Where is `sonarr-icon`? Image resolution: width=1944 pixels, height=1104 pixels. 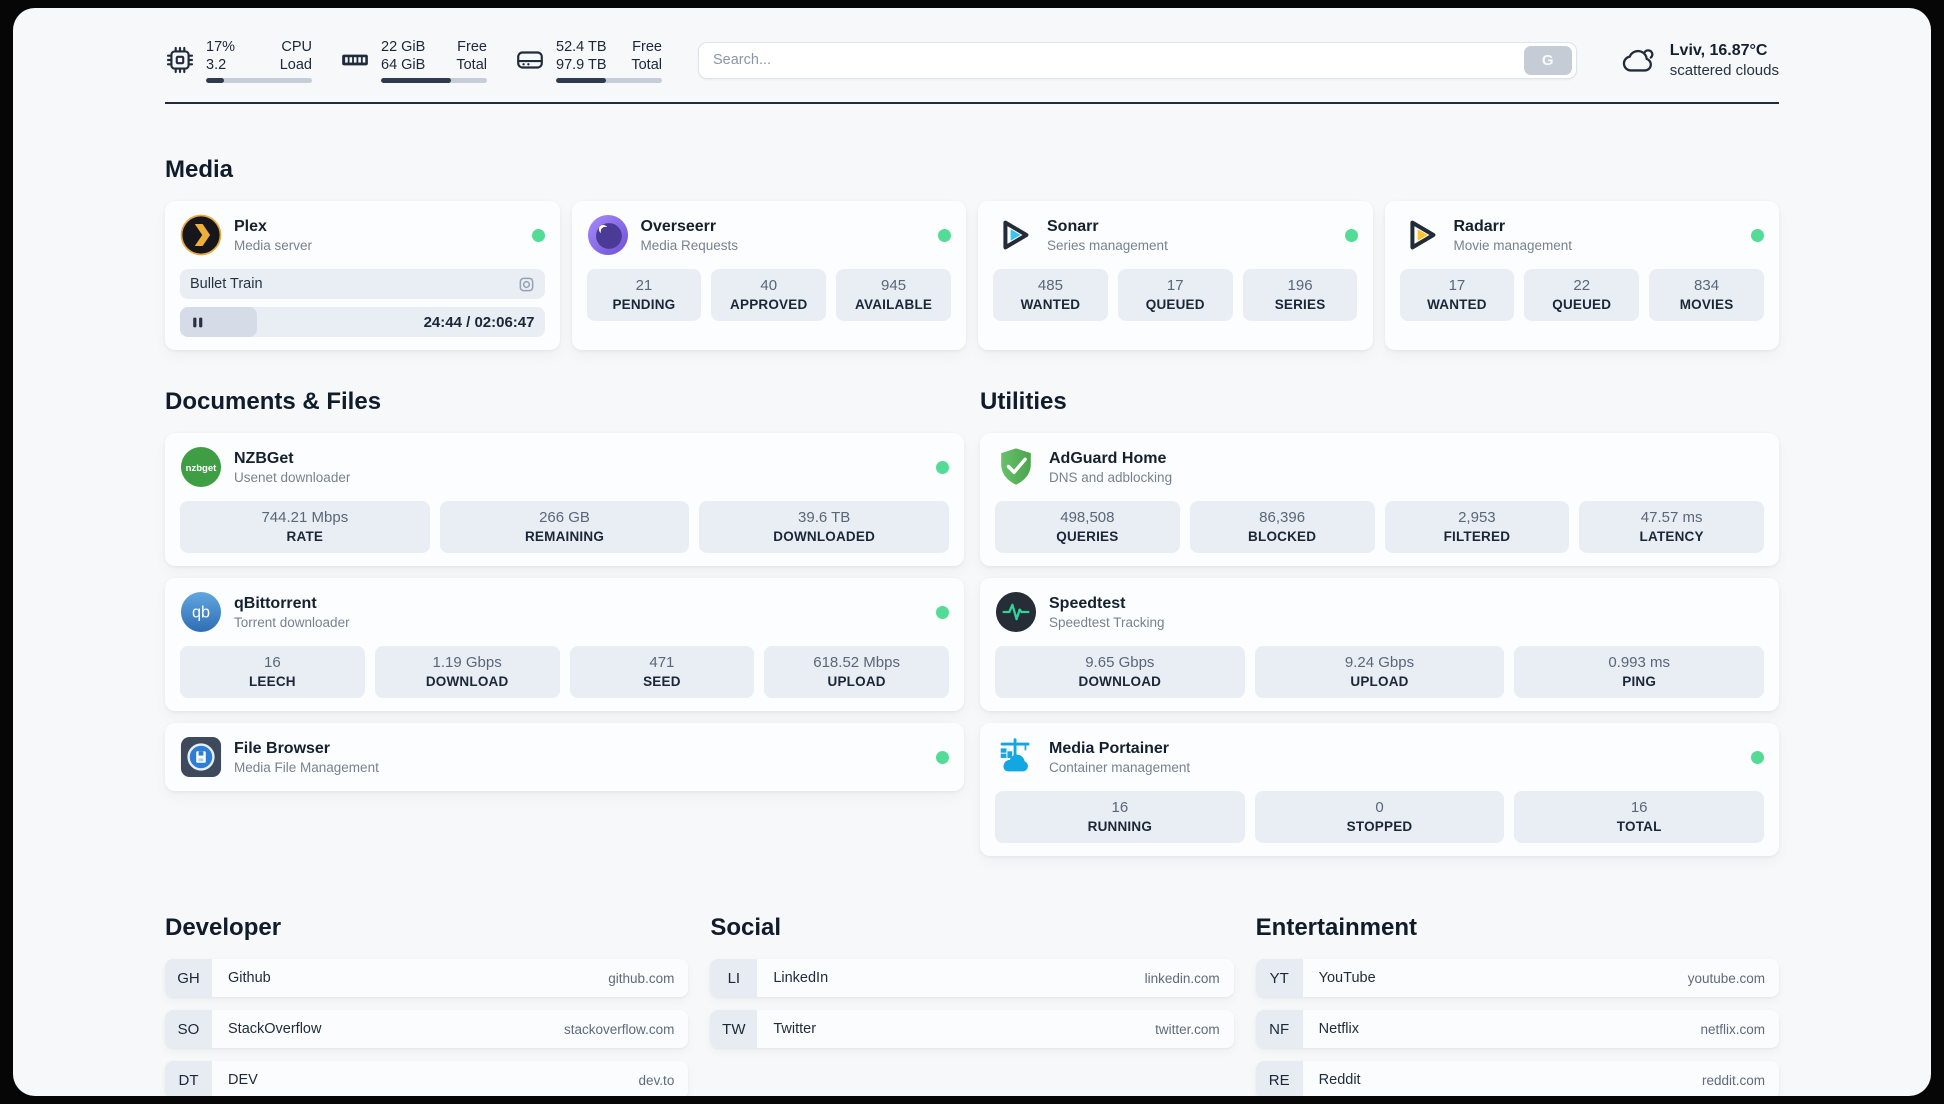
sonarr-icon is located at coordinates (1014, 235).